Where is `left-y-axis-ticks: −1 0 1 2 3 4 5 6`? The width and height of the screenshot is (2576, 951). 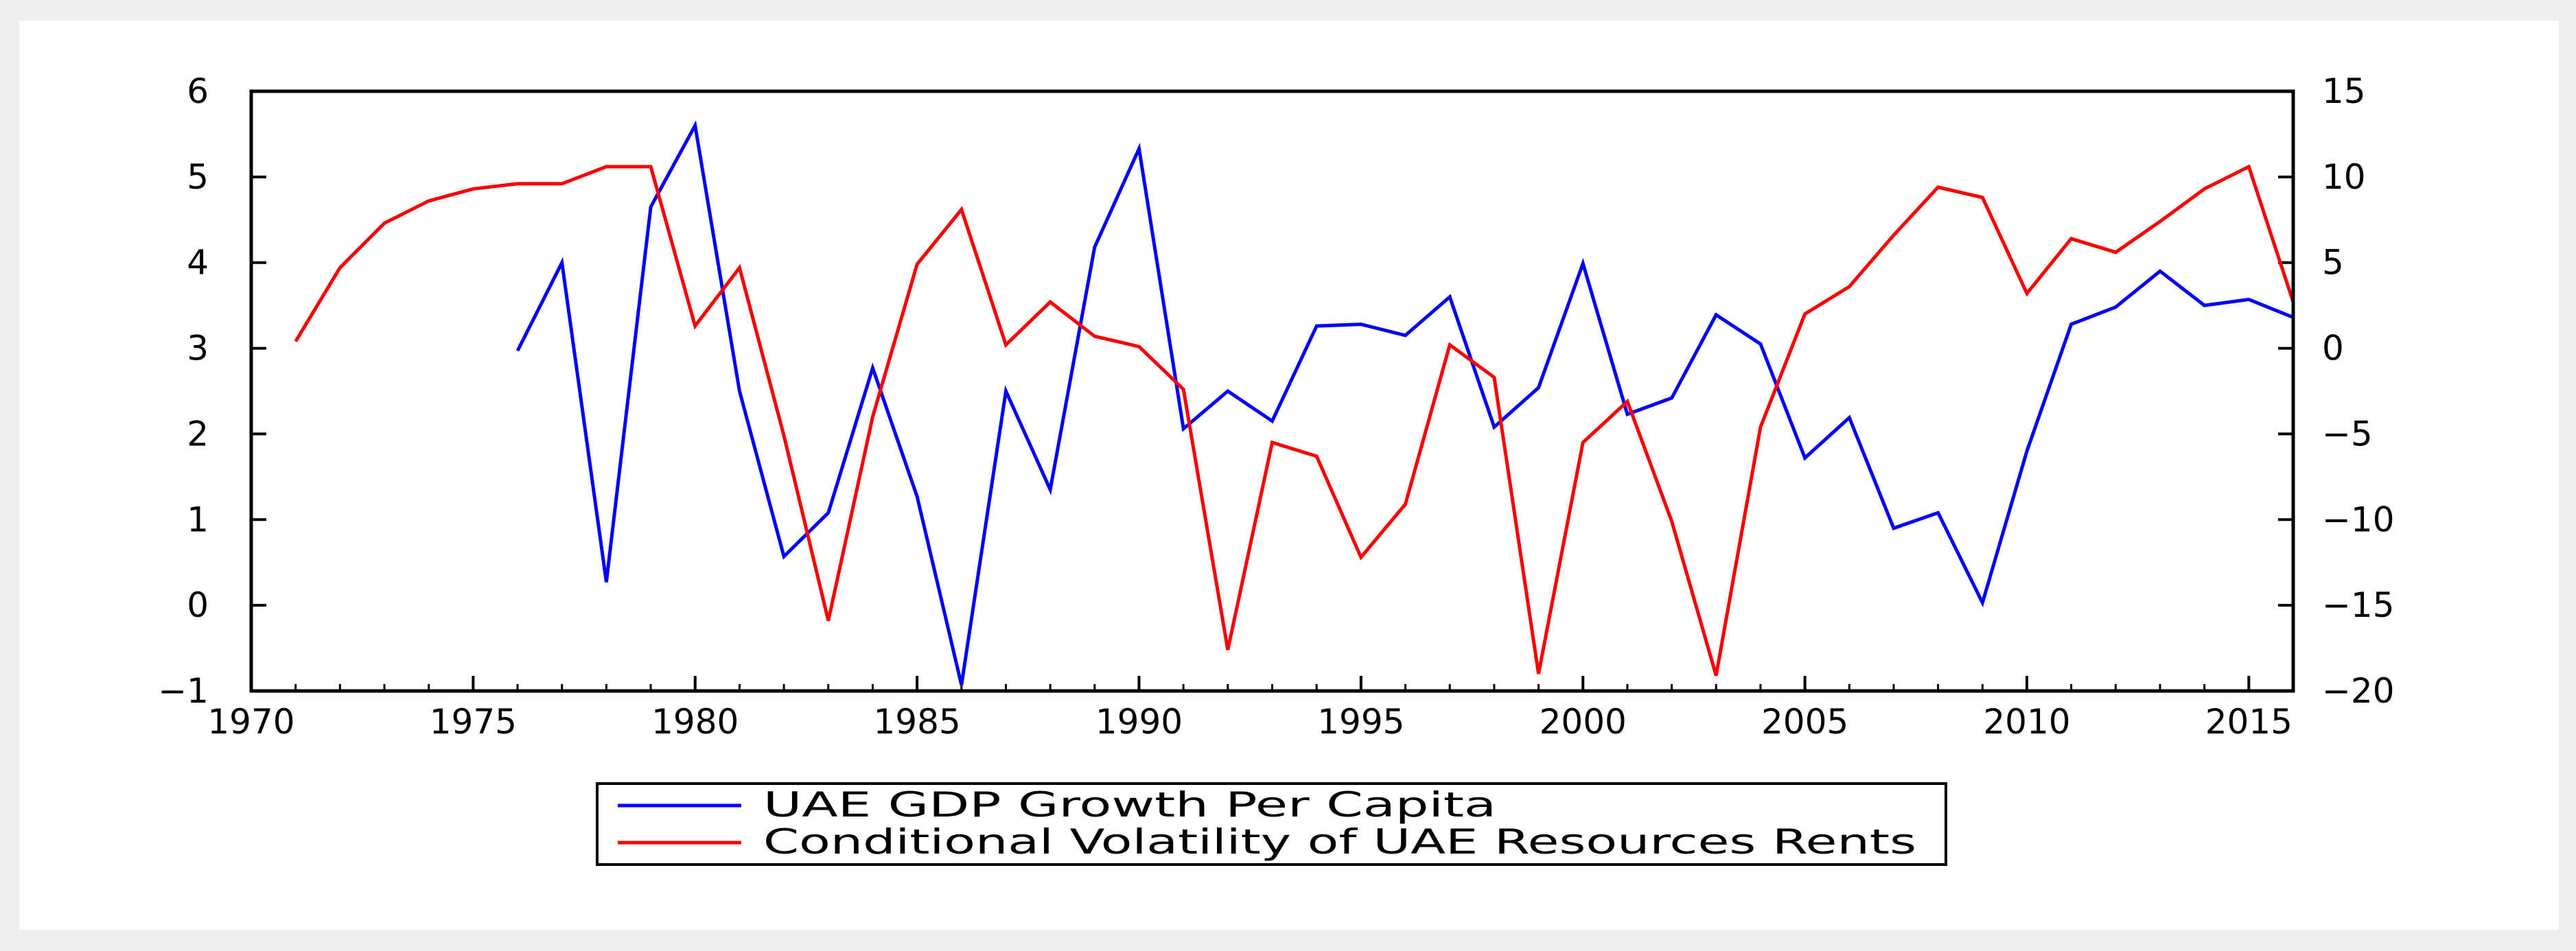 left-y-axis-ticks: −1 0 1 2 3 4 5 6 is located at coordinates (212, 391).